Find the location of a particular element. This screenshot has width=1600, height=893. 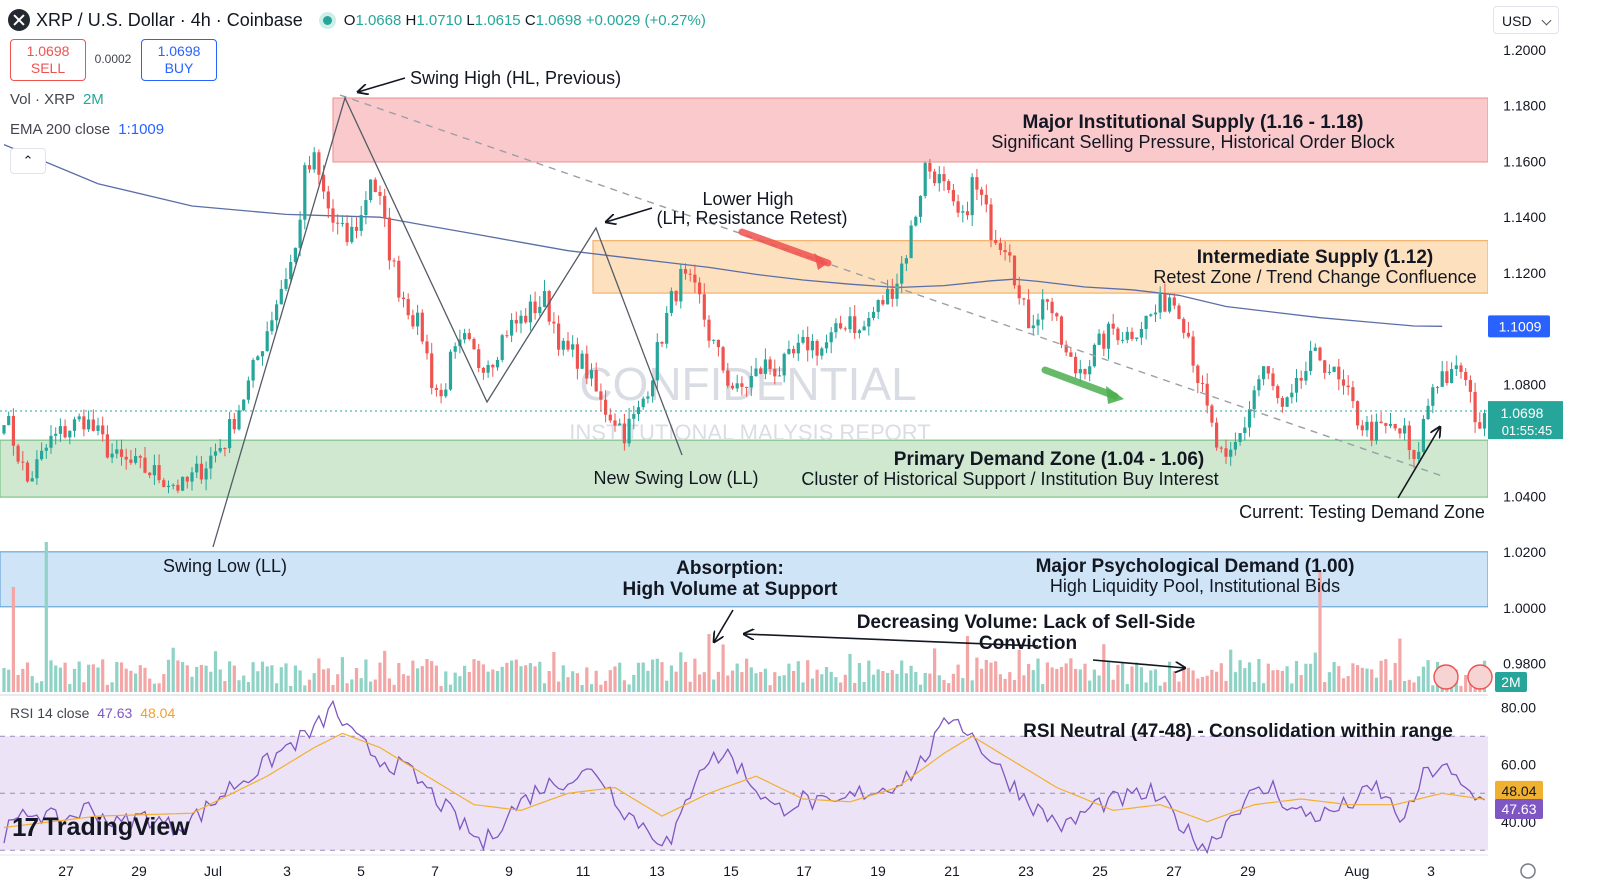

ema-legend: EMA 200 close 1:1009 is located at coordinates (87, 129).